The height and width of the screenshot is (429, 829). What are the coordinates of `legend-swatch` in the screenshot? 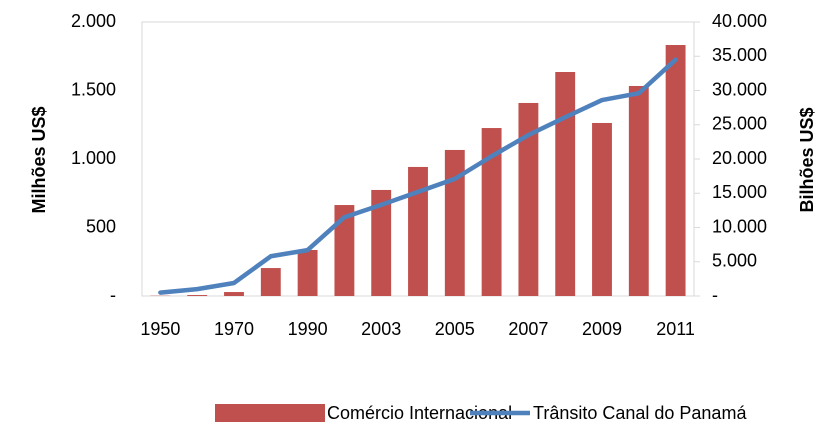 It's located at (270, 413).